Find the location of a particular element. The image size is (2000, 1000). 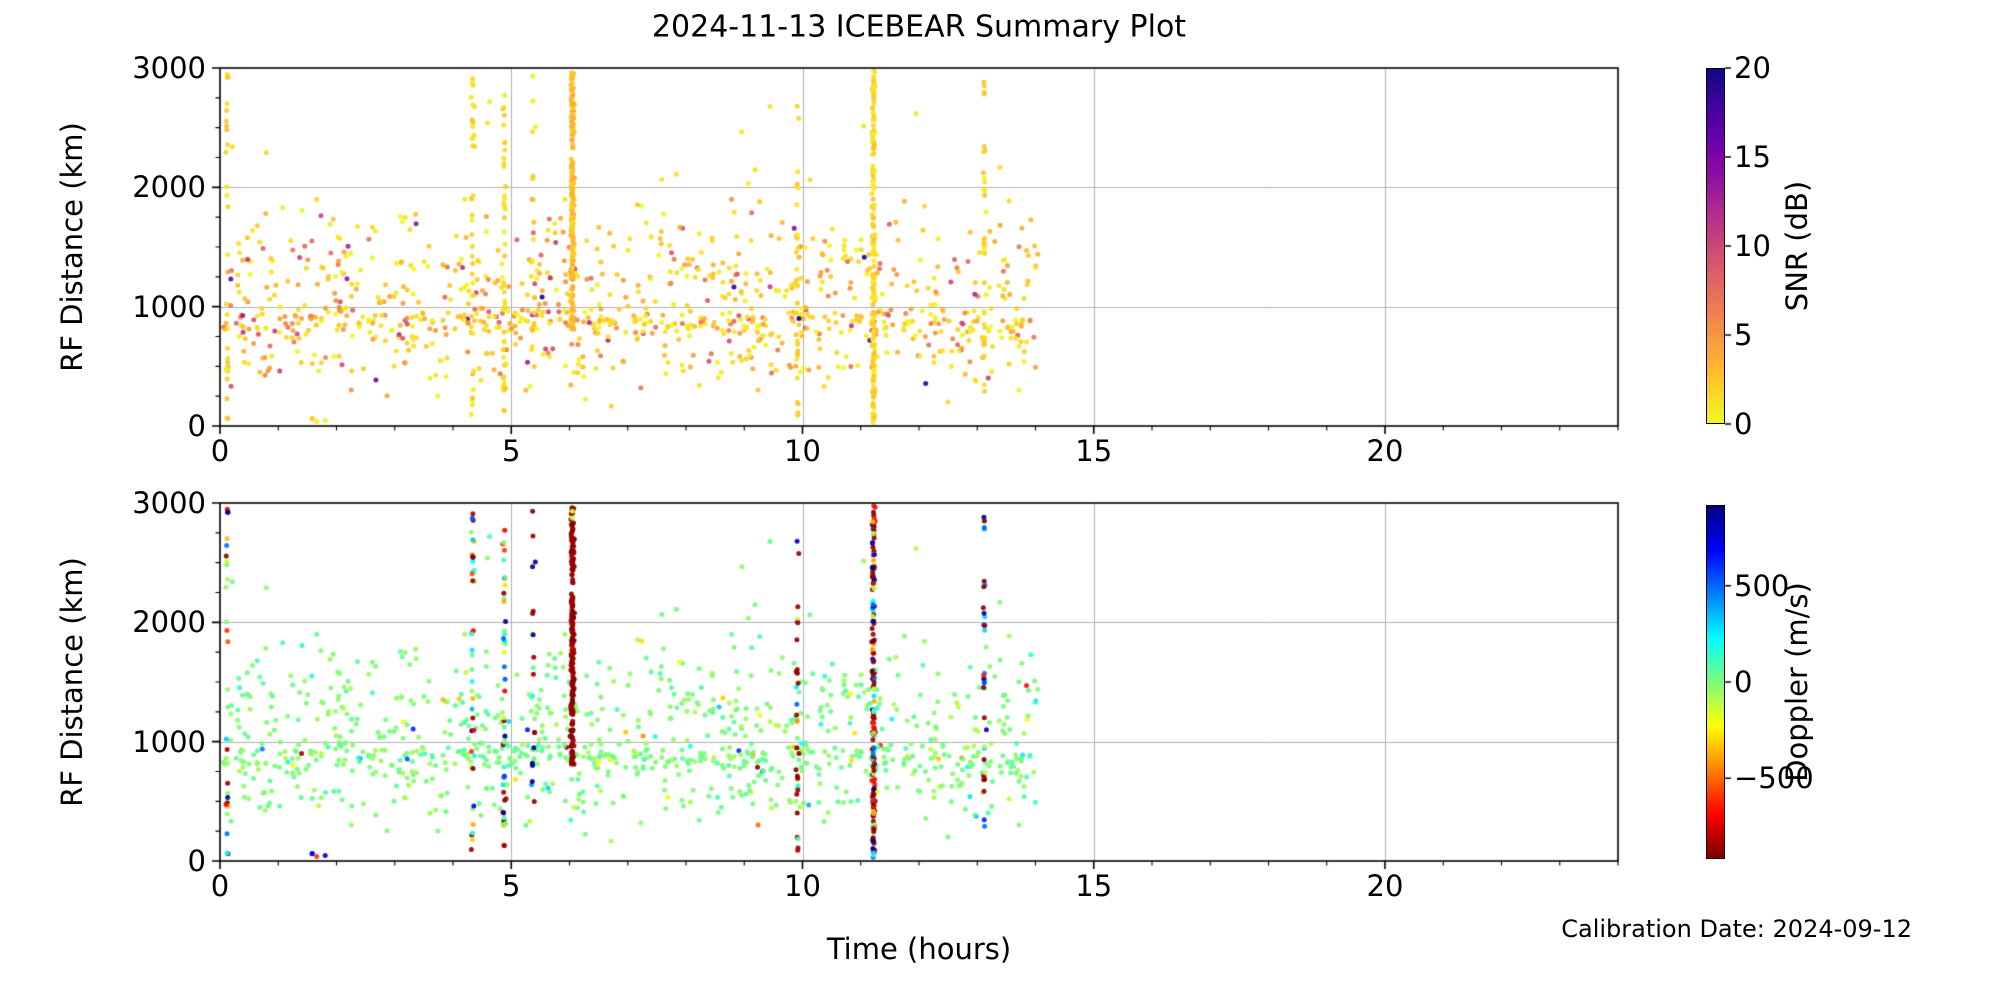

y-axis-label-bottom: RF Distance (km) is located at coordinates (72, 682).